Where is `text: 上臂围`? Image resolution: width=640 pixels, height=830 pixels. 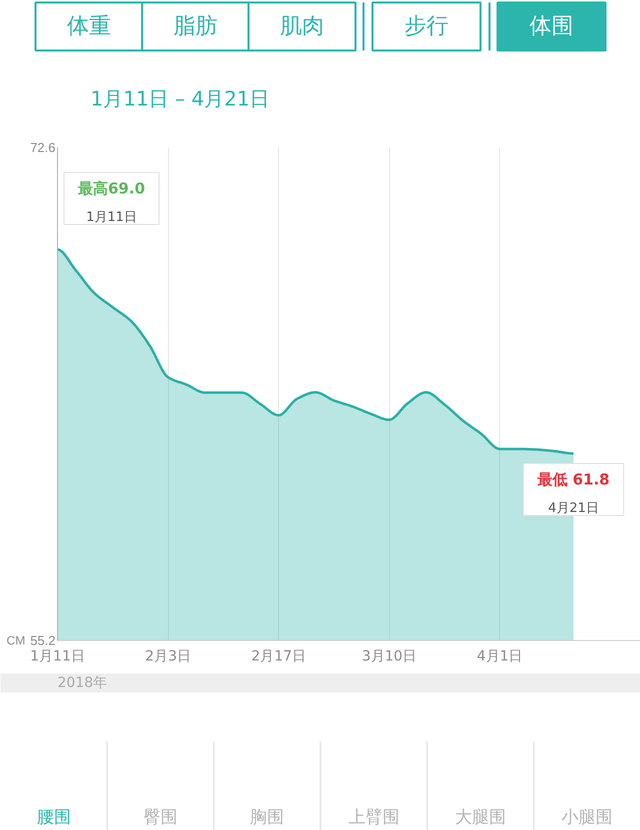
text: 上臂围 is located at coordinates (374, 818).